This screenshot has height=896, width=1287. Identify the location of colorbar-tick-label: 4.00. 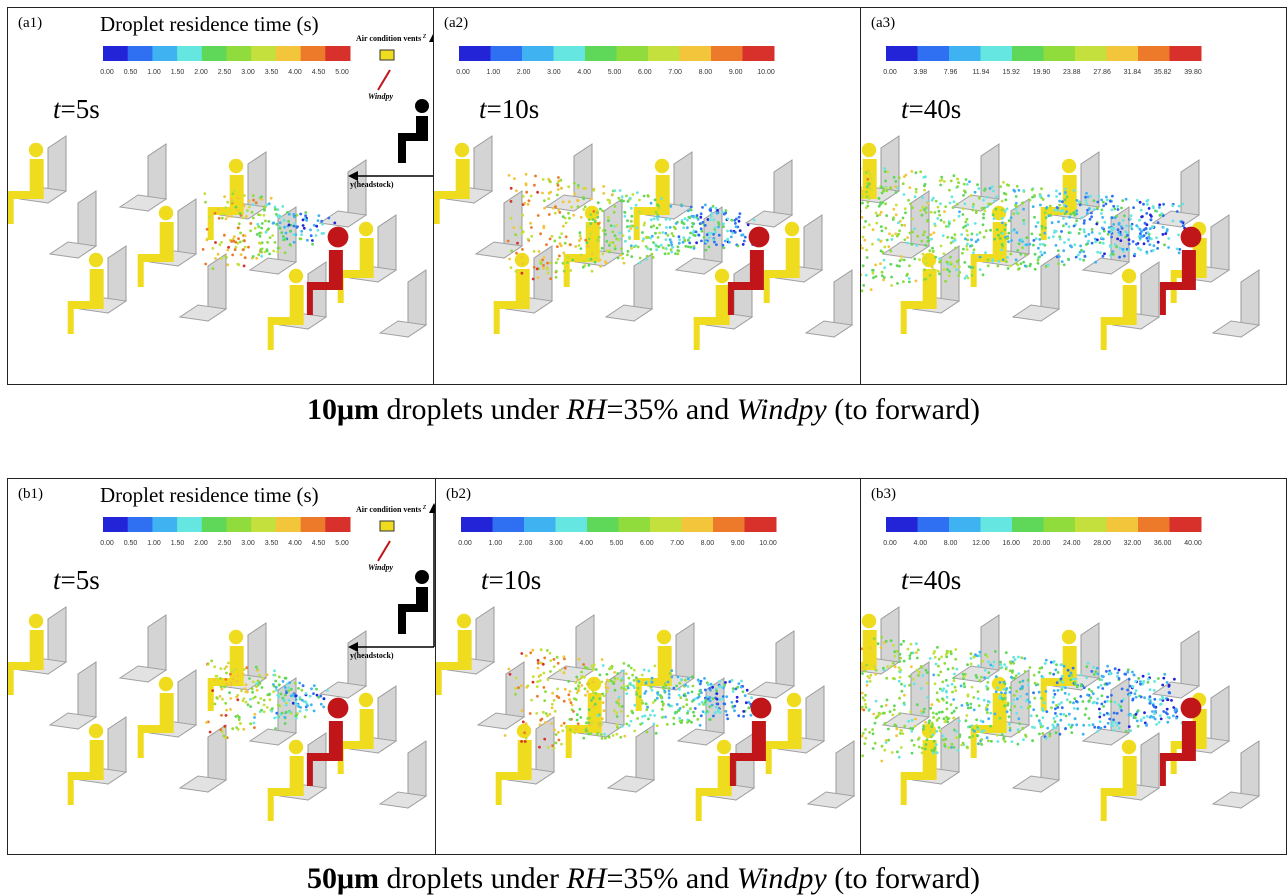
(295, 72).